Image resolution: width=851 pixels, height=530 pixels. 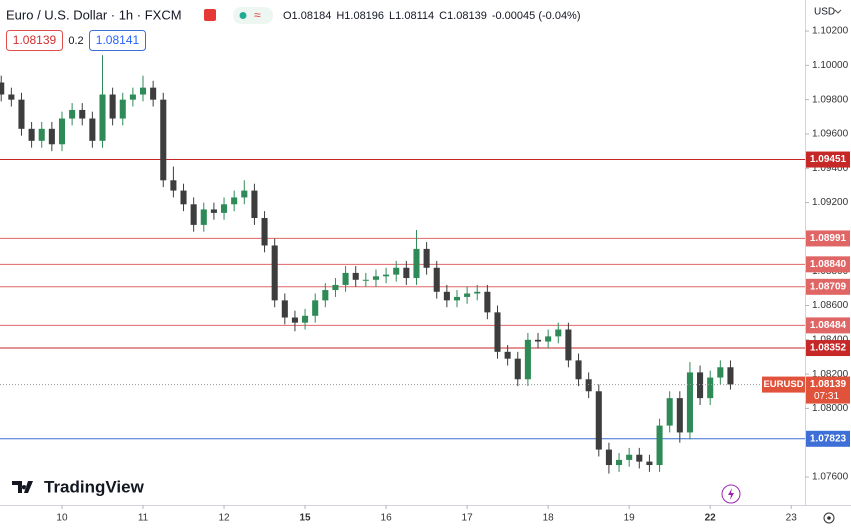 I want to click on level-label: 1.07823, so click(x=828, y=438).